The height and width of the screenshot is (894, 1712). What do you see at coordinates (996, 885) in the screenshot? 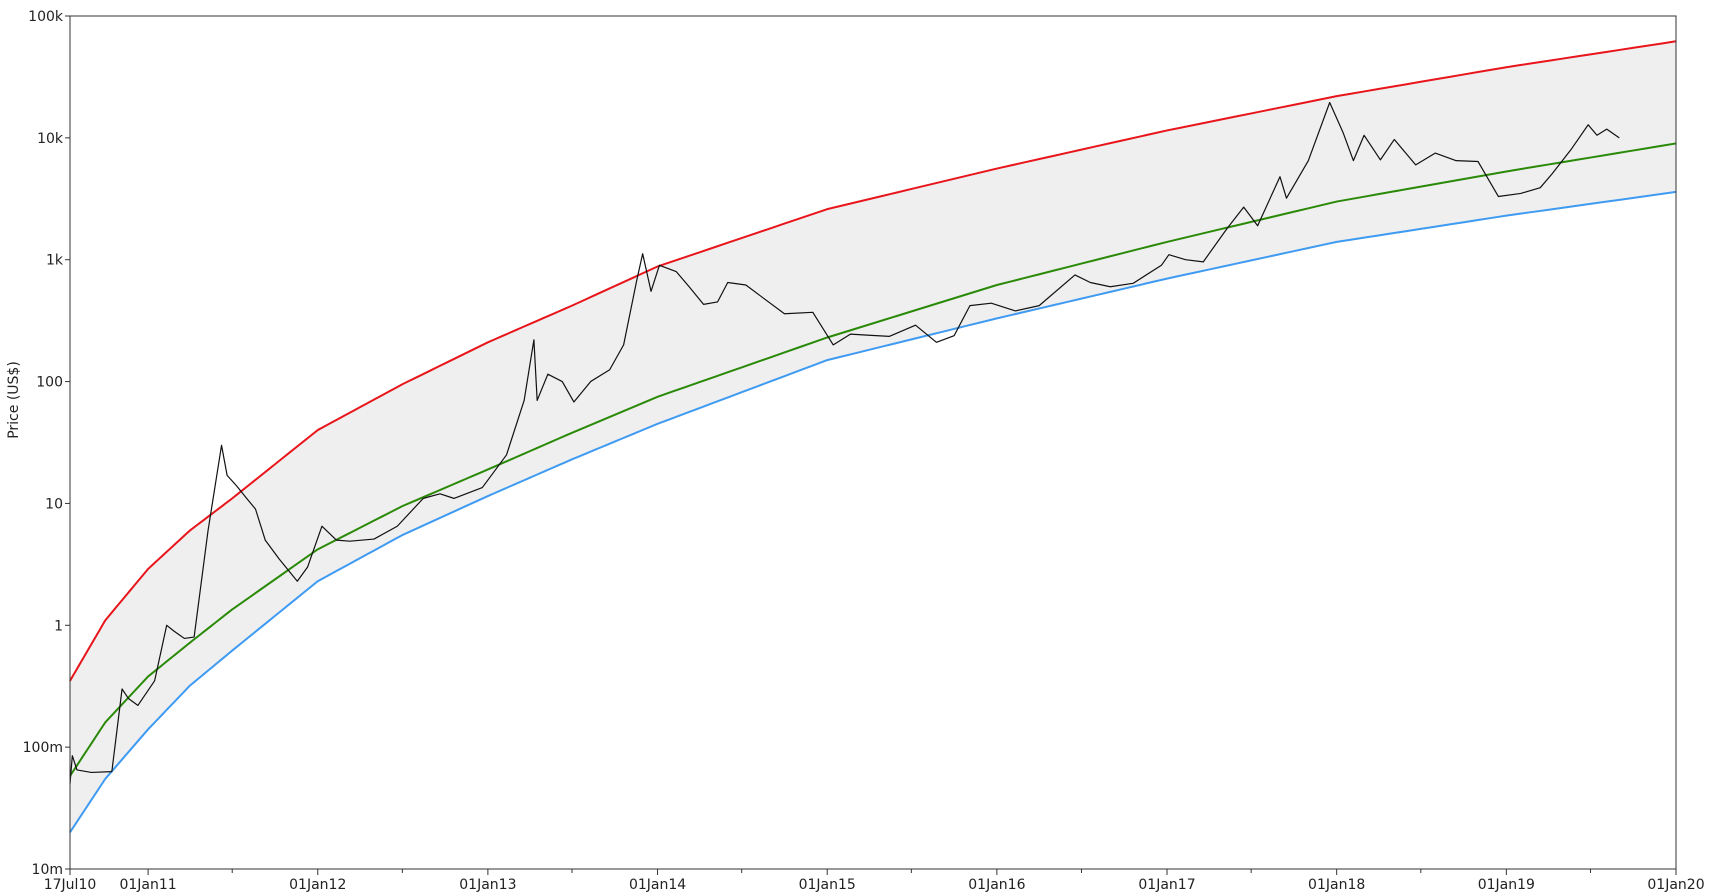
I see `x-tick-label: 01Jan16` at bounding box center [996, 885].